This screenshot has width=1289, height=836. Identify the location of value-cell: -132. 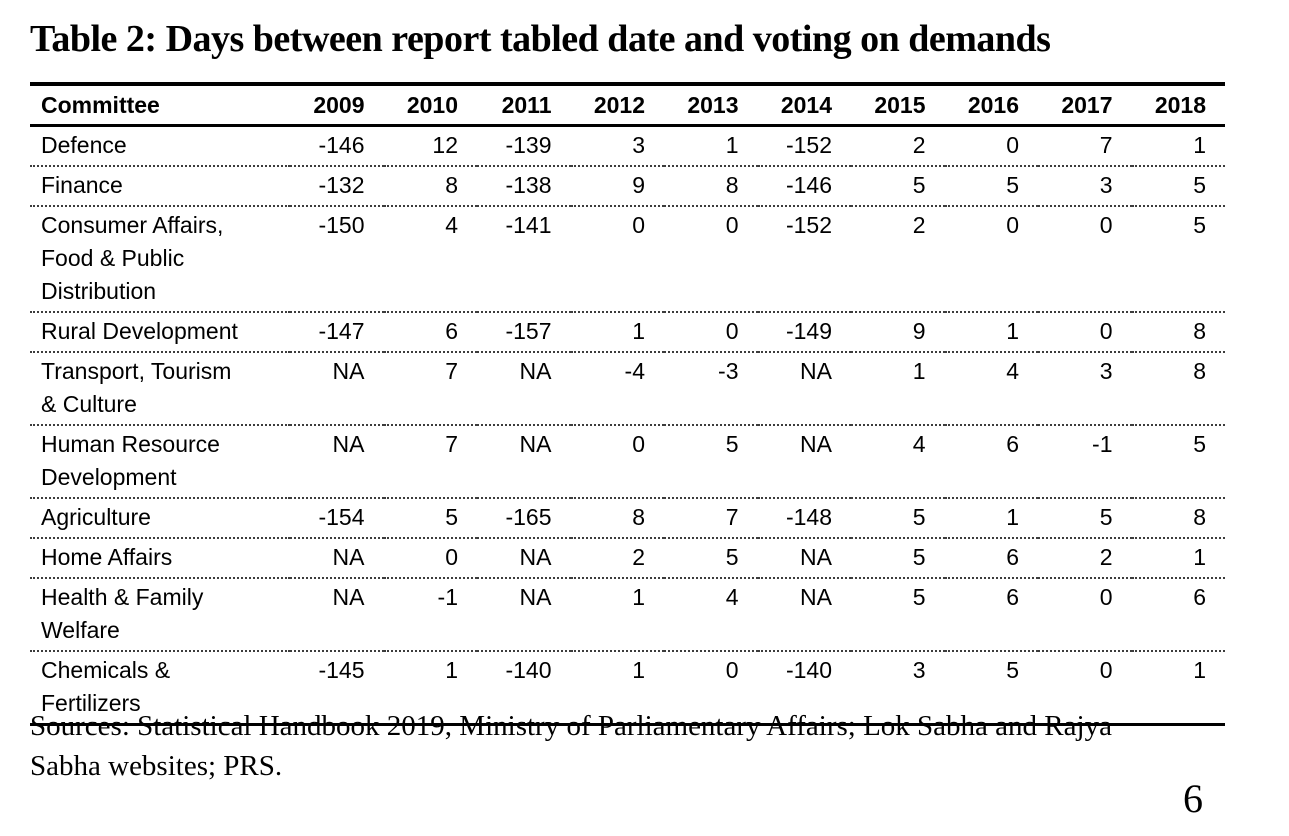
(341, 185).